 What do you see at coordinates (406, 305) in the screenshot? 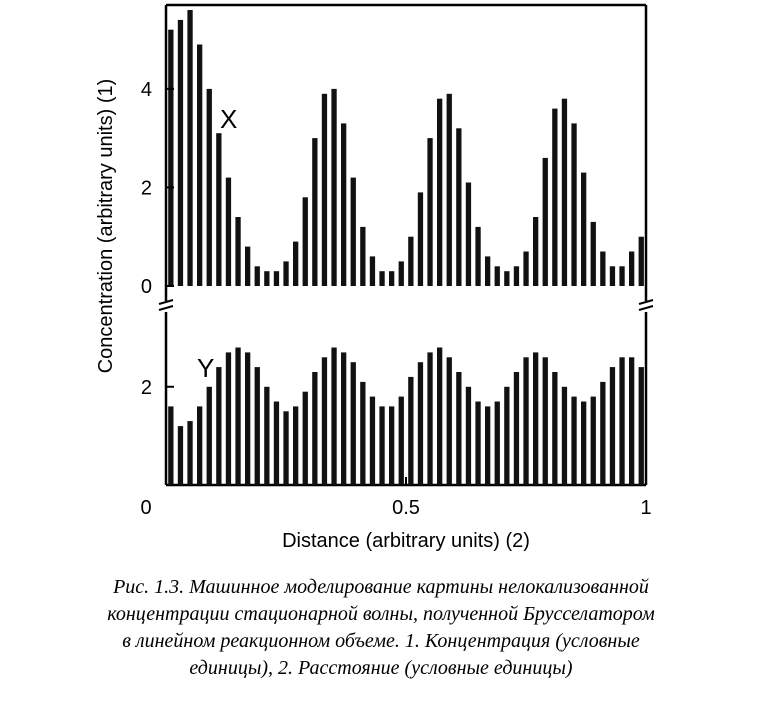
I see `axis-break-marks` at bounding box center [406, 305].